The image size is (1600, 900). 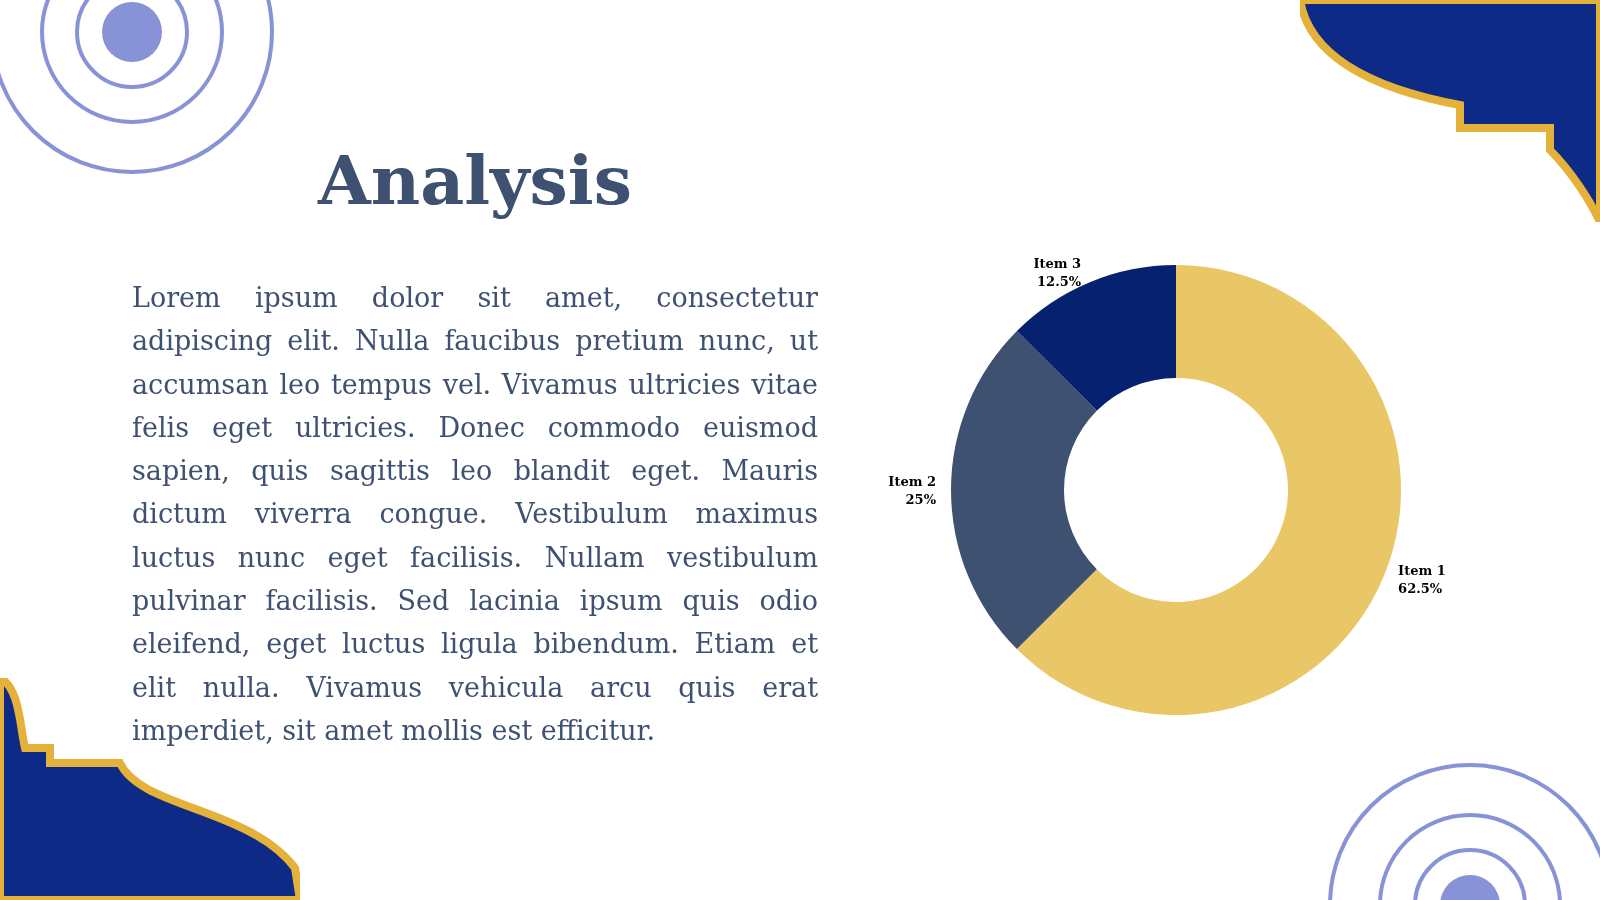 I want to click on slice-label: Item 1, so click(x=1422, y=571).